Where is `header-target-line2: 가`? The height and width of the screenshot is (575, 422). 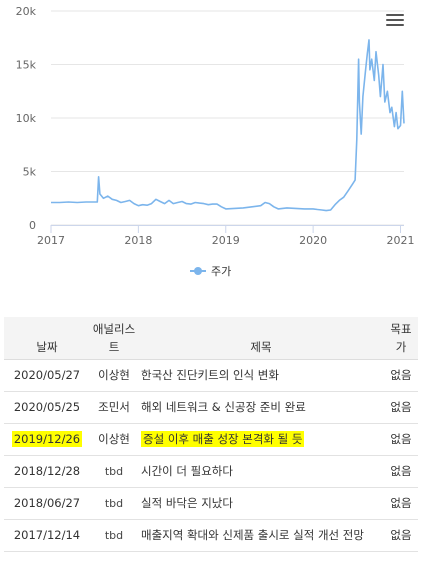
header-target-line2: 가 is located at coordinates (401, 347).